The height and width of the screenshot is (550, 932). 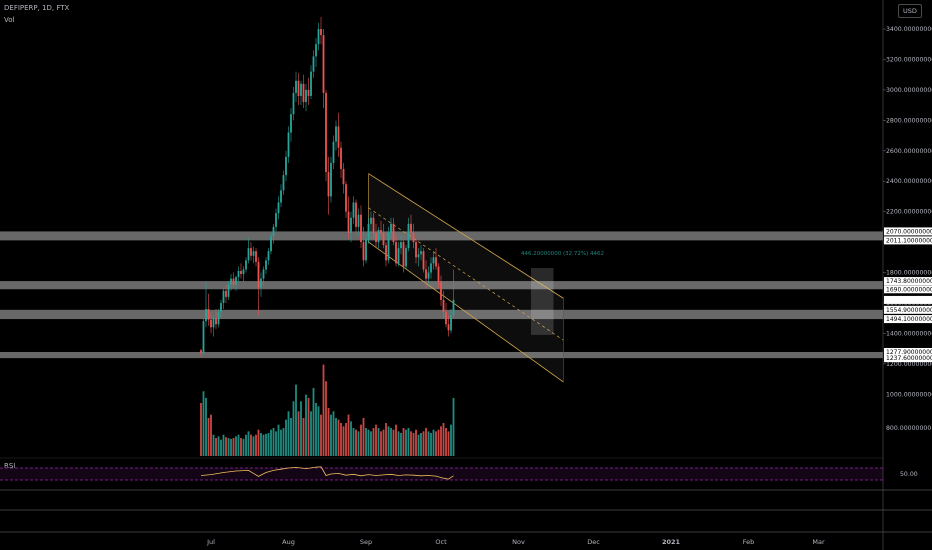 I want to click on currency-button: USD, so click(x=910, y=11).